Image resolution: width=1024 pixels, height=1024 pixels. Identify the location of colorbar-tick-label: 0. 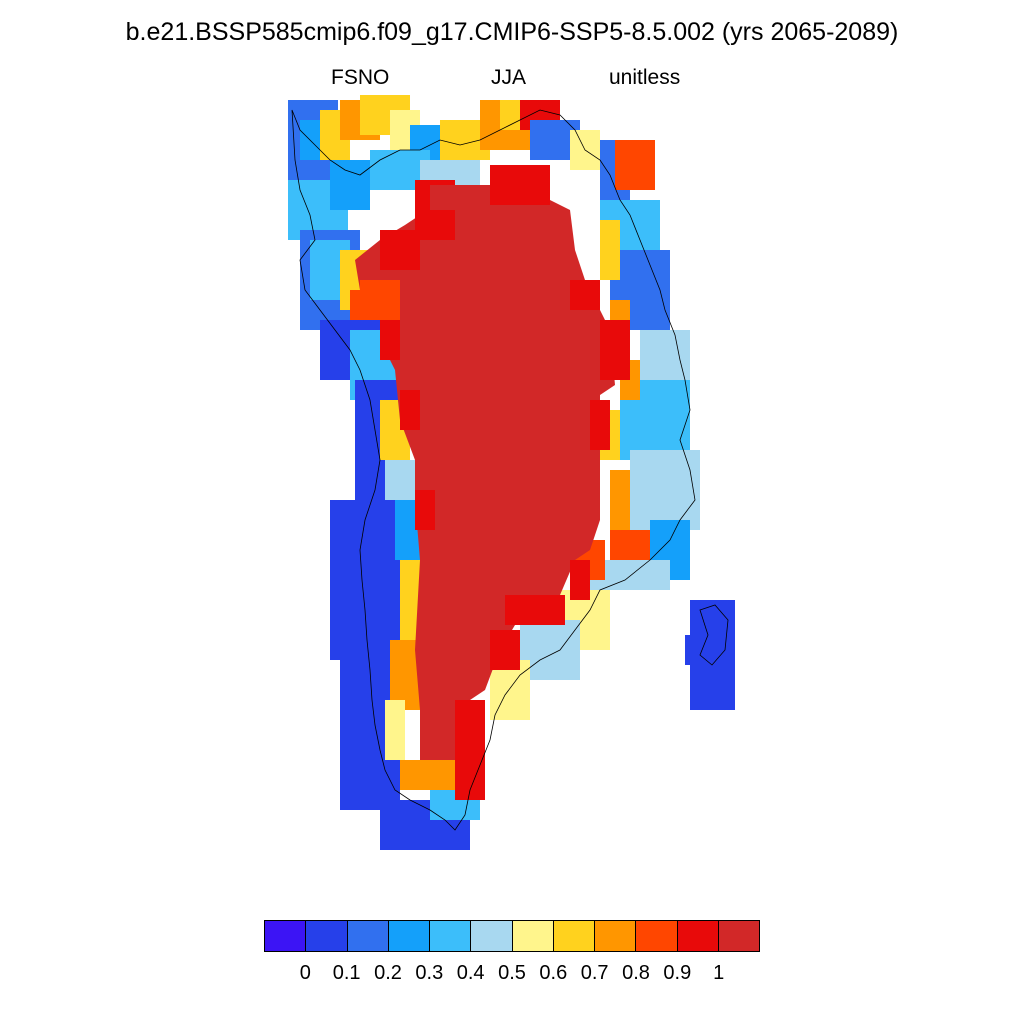
(305, 973).